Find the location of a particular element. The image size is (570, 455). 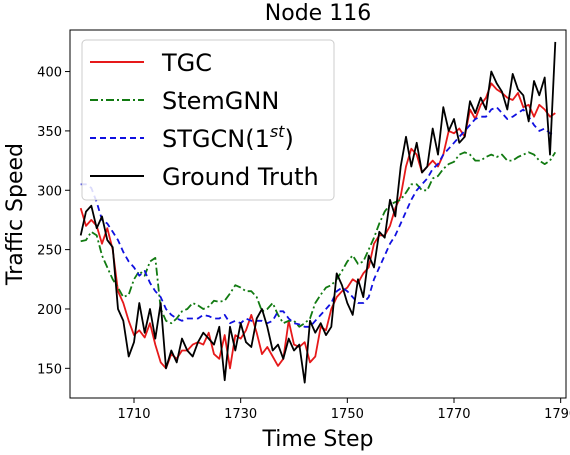

y-tick-label: 150 is located at coordinates (49, 369).